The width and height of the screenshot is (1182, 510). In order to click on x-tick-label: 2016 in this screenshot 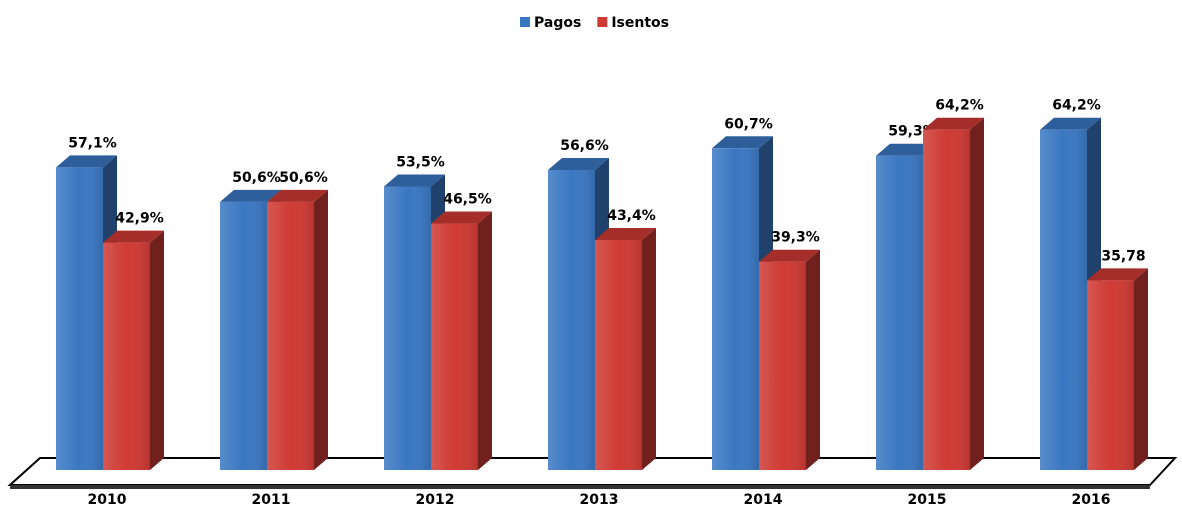, I will do `click(1091, 500)`.